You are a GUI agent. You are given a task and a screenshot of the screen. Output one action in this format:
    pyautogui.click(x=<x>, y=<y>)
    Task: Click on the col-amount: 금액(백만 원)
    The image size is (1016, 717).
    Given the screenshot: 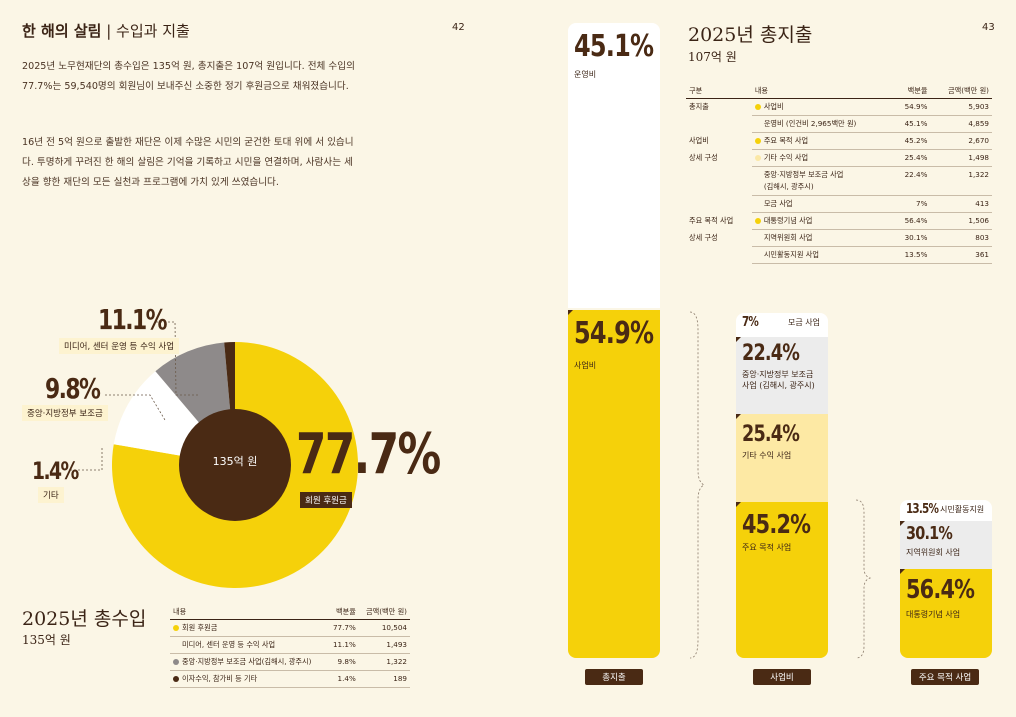 What is the action you would take?
    pyautogui.click(x=961, y=91)
    